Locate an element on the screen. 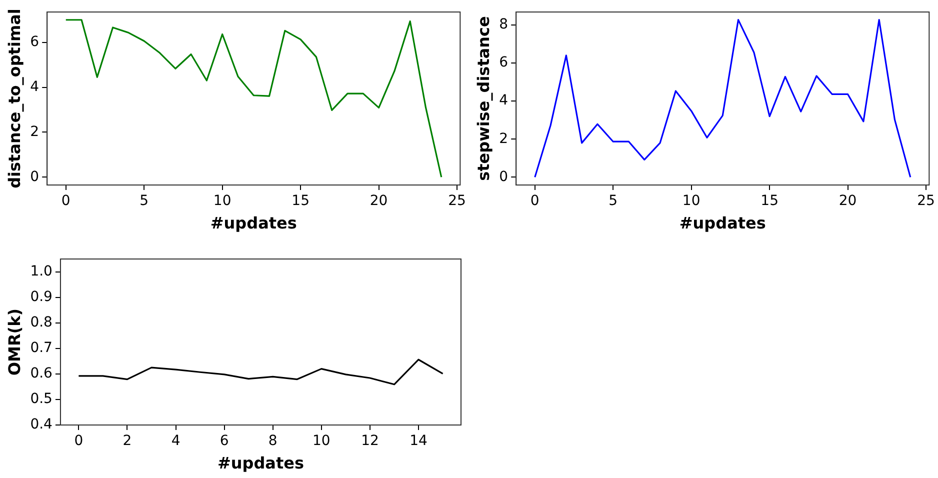 The width and height of the screenshot is (938, 478). x-tick-label: 8 is located at coordinates (273, 441).